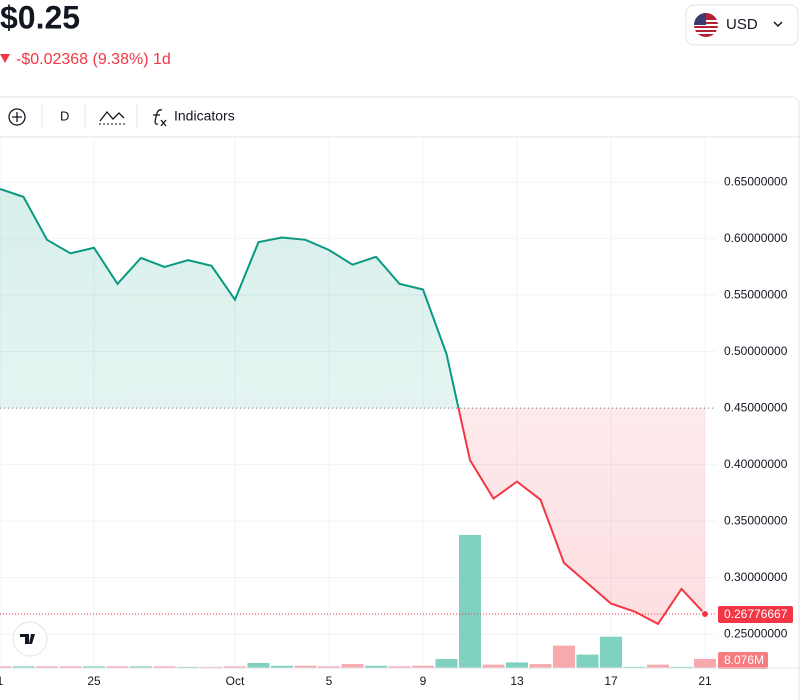 Image resolution: width=801 pixels, height=700 pixels. I want to click on volume-tag, so click(743, 660).